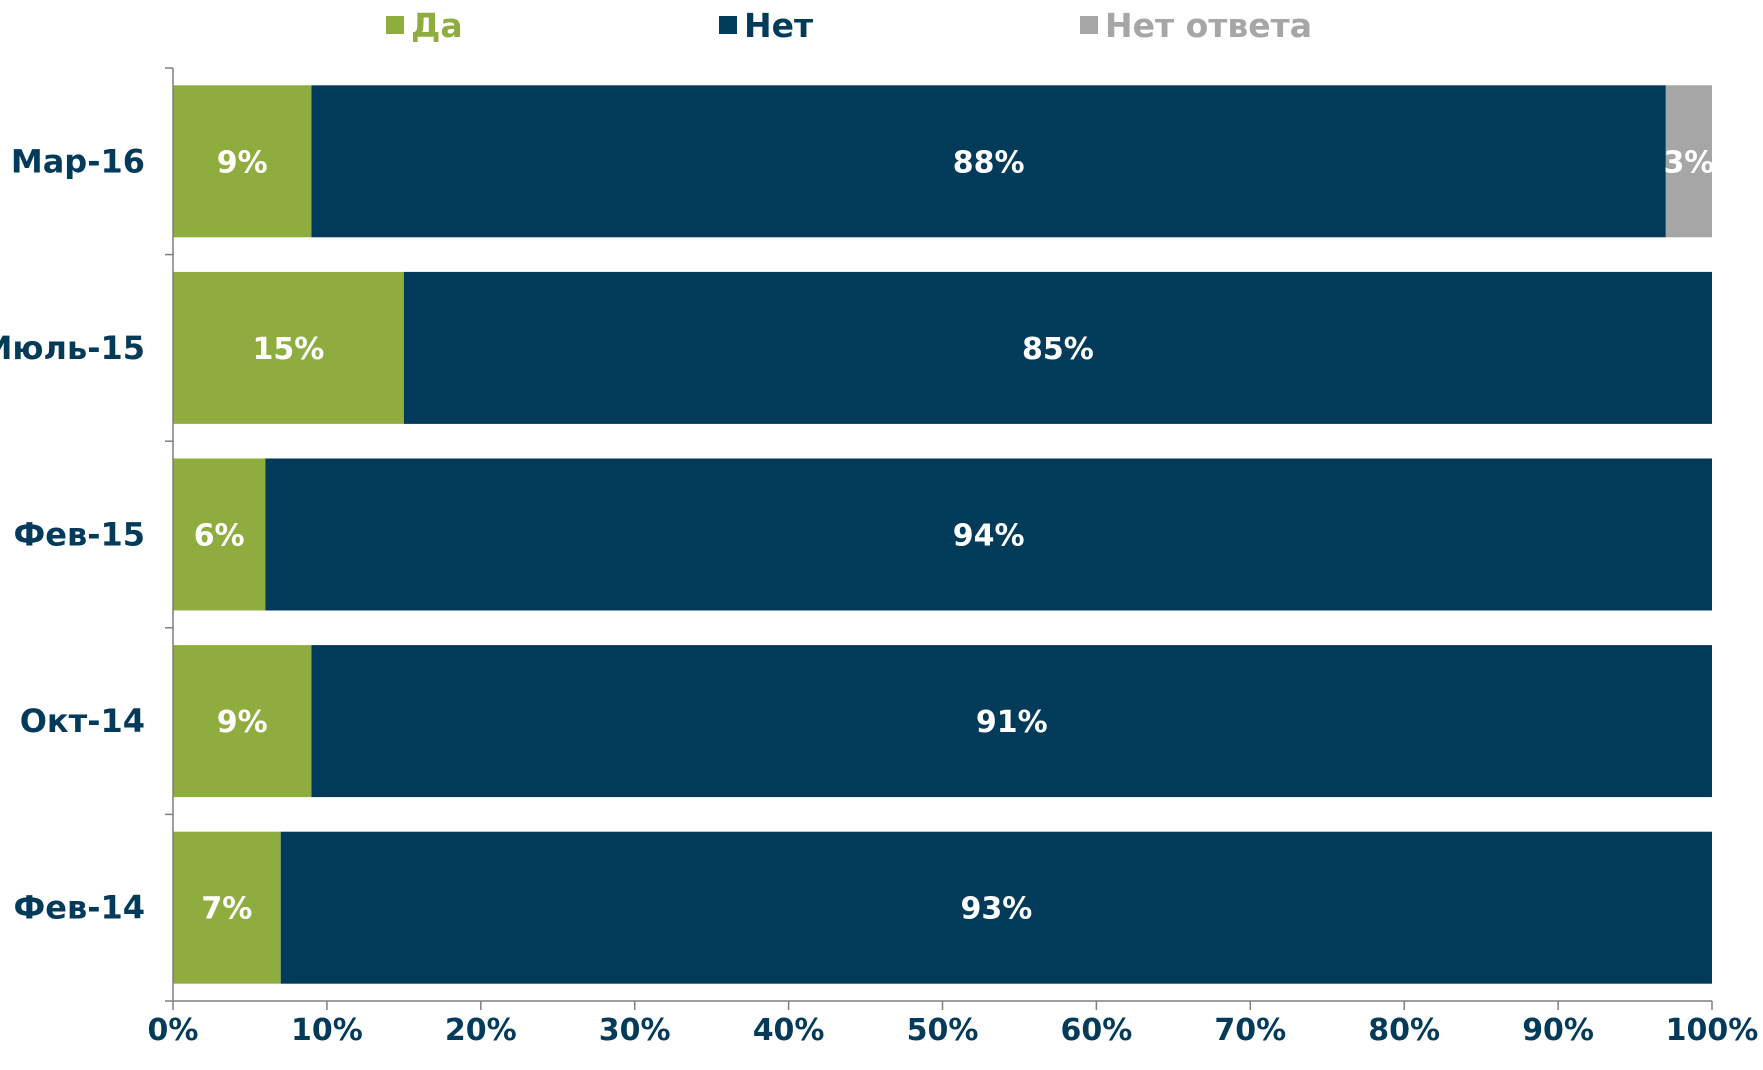 The image size is (1763, 1070). Describe the element at coordinates (1404, 1030) in the screenshot. I see `x-tick-label: 80%` at that location.